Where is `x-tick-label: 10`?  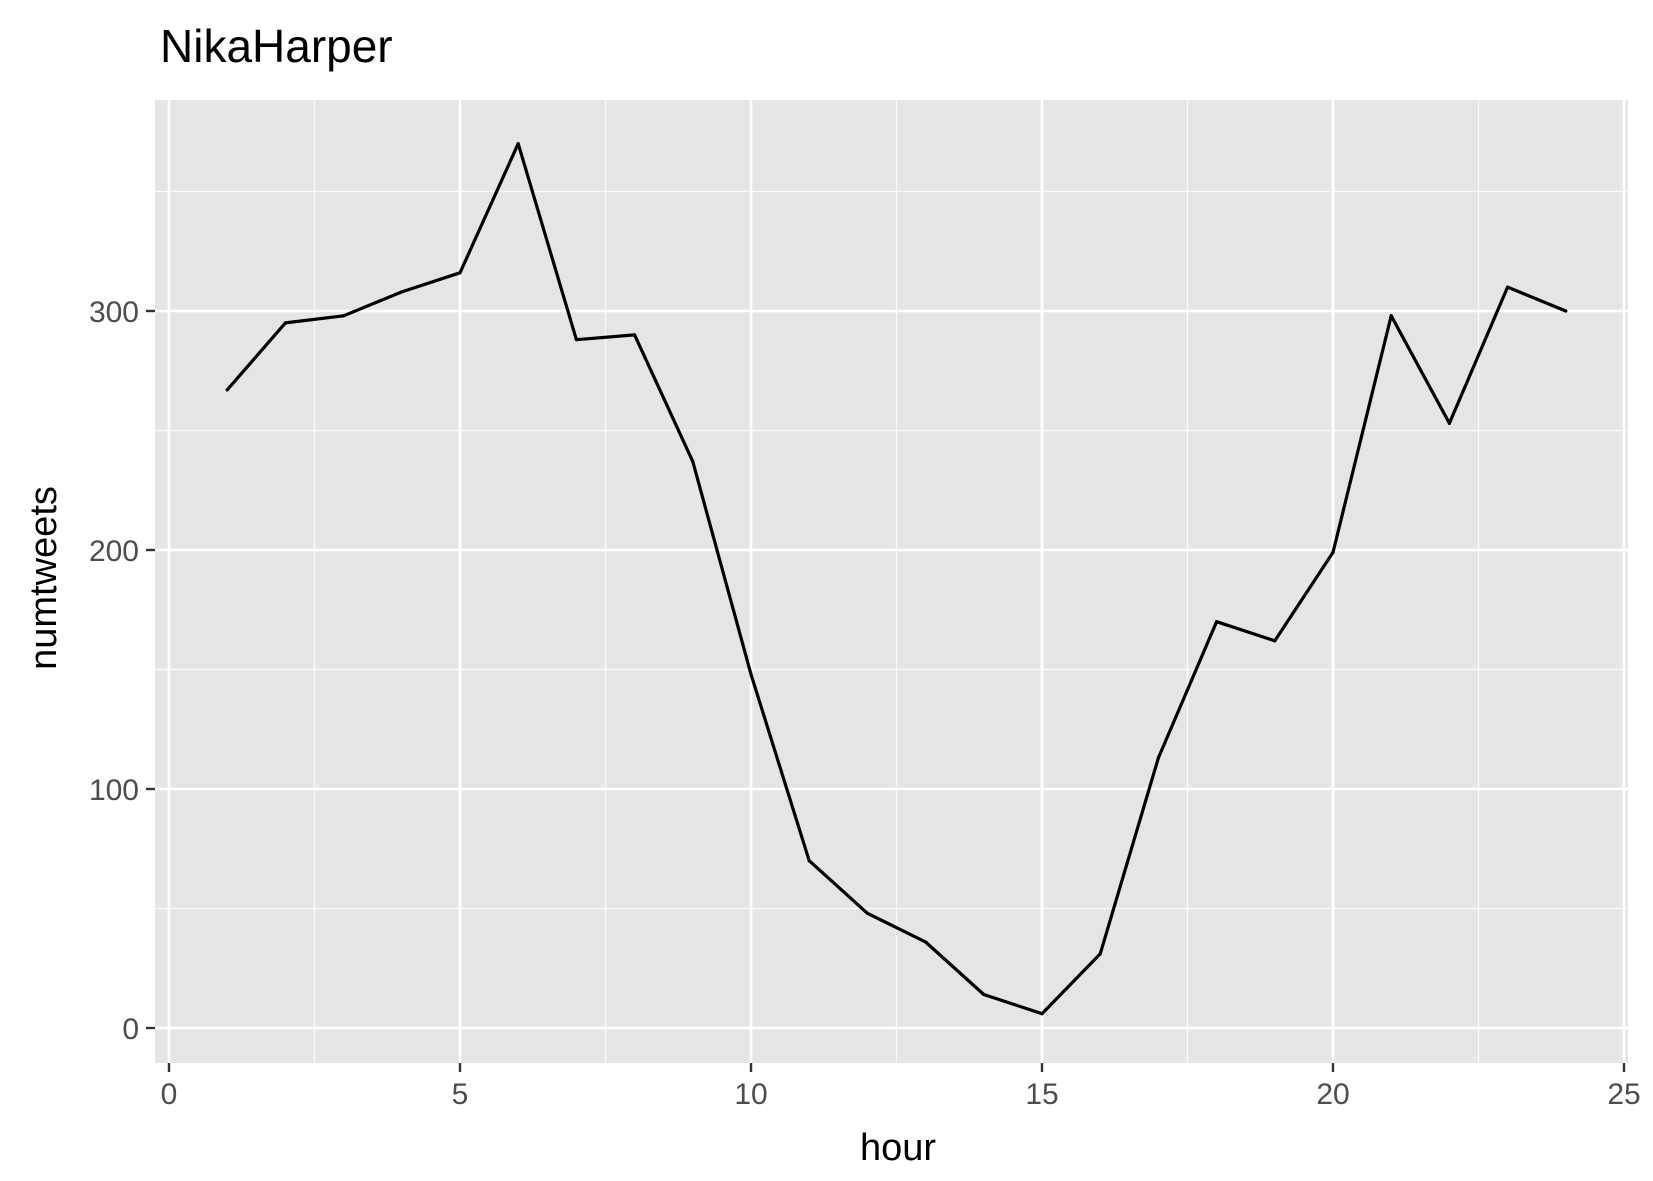 x-tick-label: 10 is located at coordinates (750, 1094).